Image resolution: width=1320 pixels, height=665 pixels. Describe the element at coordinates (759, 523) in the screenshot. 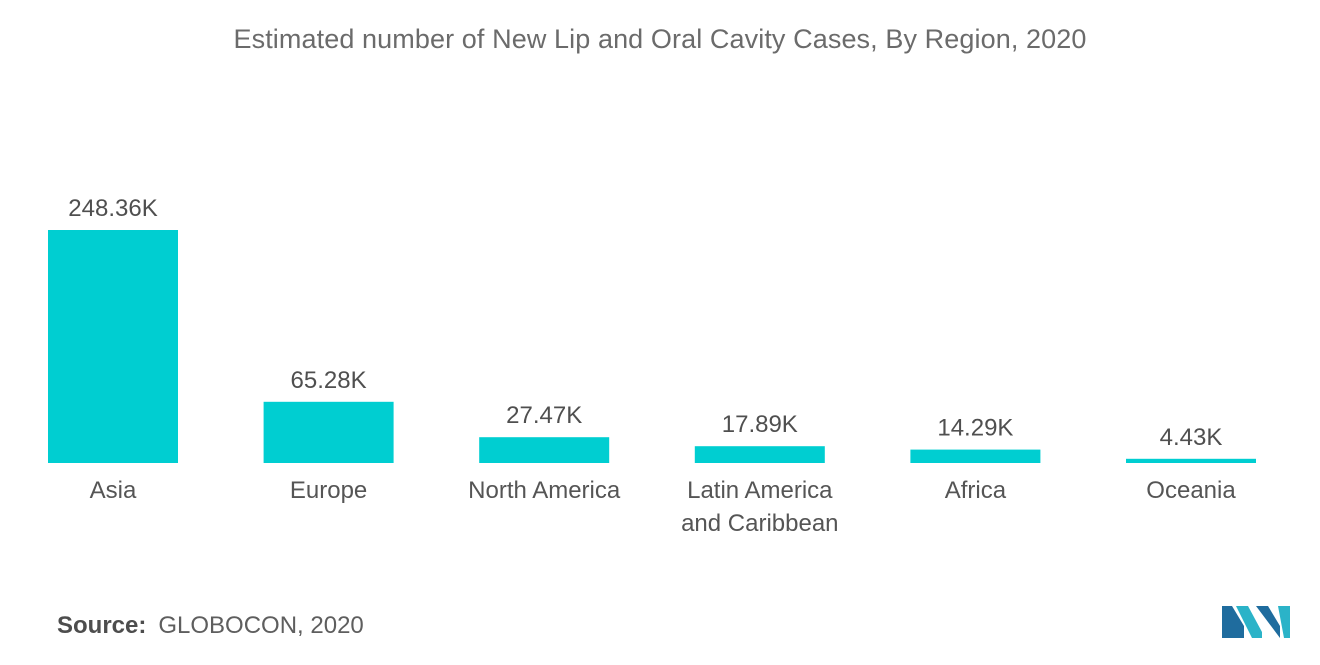

I see `x-tick-label-3-line-1: and Caribbean` at that location.